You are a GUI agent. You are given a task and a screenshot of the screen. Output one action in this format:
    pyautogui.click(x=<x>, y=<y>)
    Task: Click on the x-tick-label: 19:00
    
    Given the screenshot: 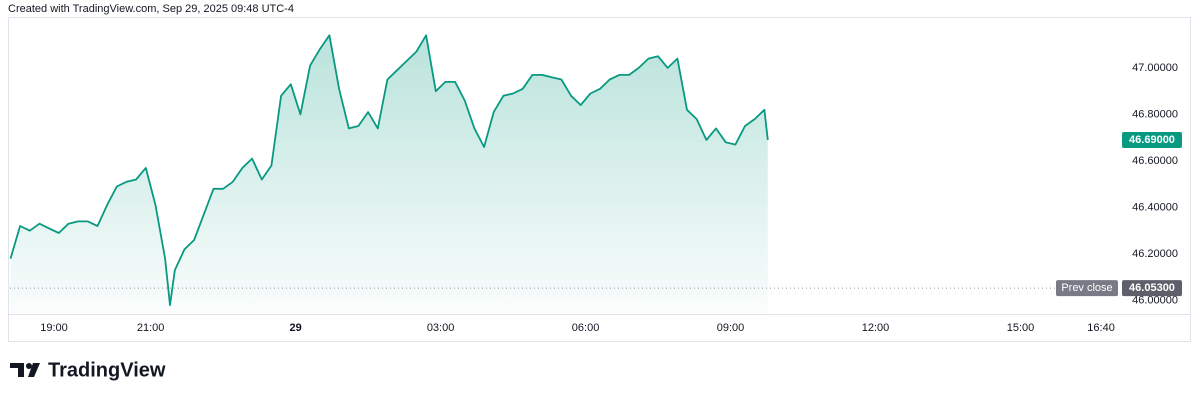 What is the action you would take?
    pyautogui.click(x=54, y=328)
    